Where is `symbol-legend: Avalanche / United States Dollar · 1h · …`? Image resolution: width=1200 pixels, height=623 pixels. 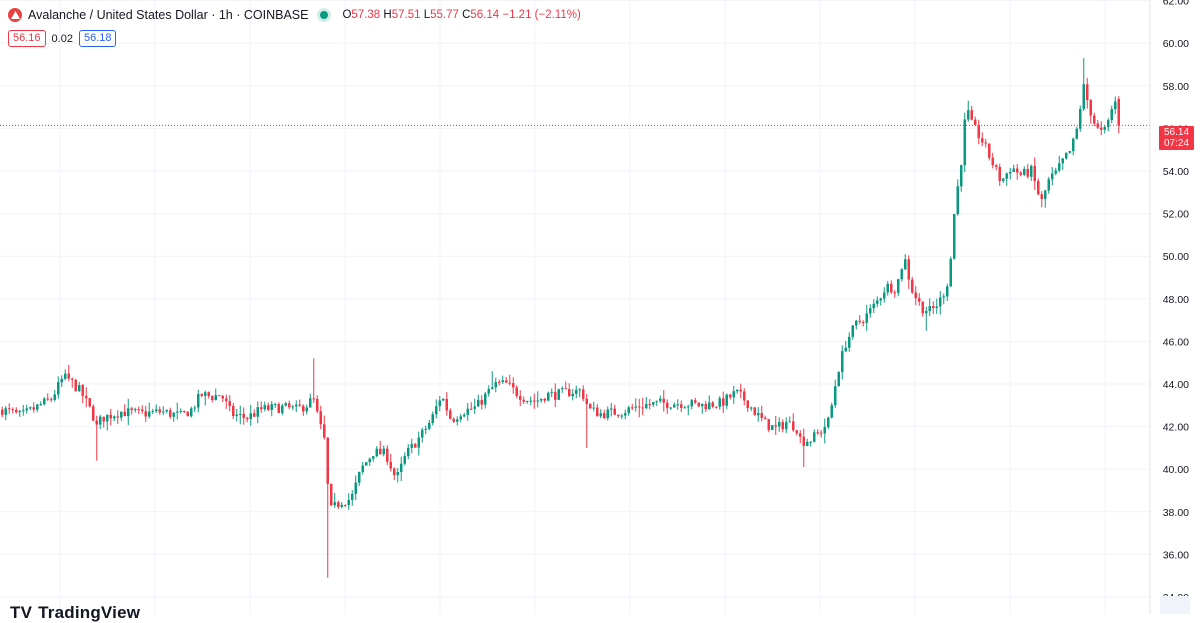 symbol-legend: Avalanche / United States Dollar · 1h · … is located at coordinates (294, 15).